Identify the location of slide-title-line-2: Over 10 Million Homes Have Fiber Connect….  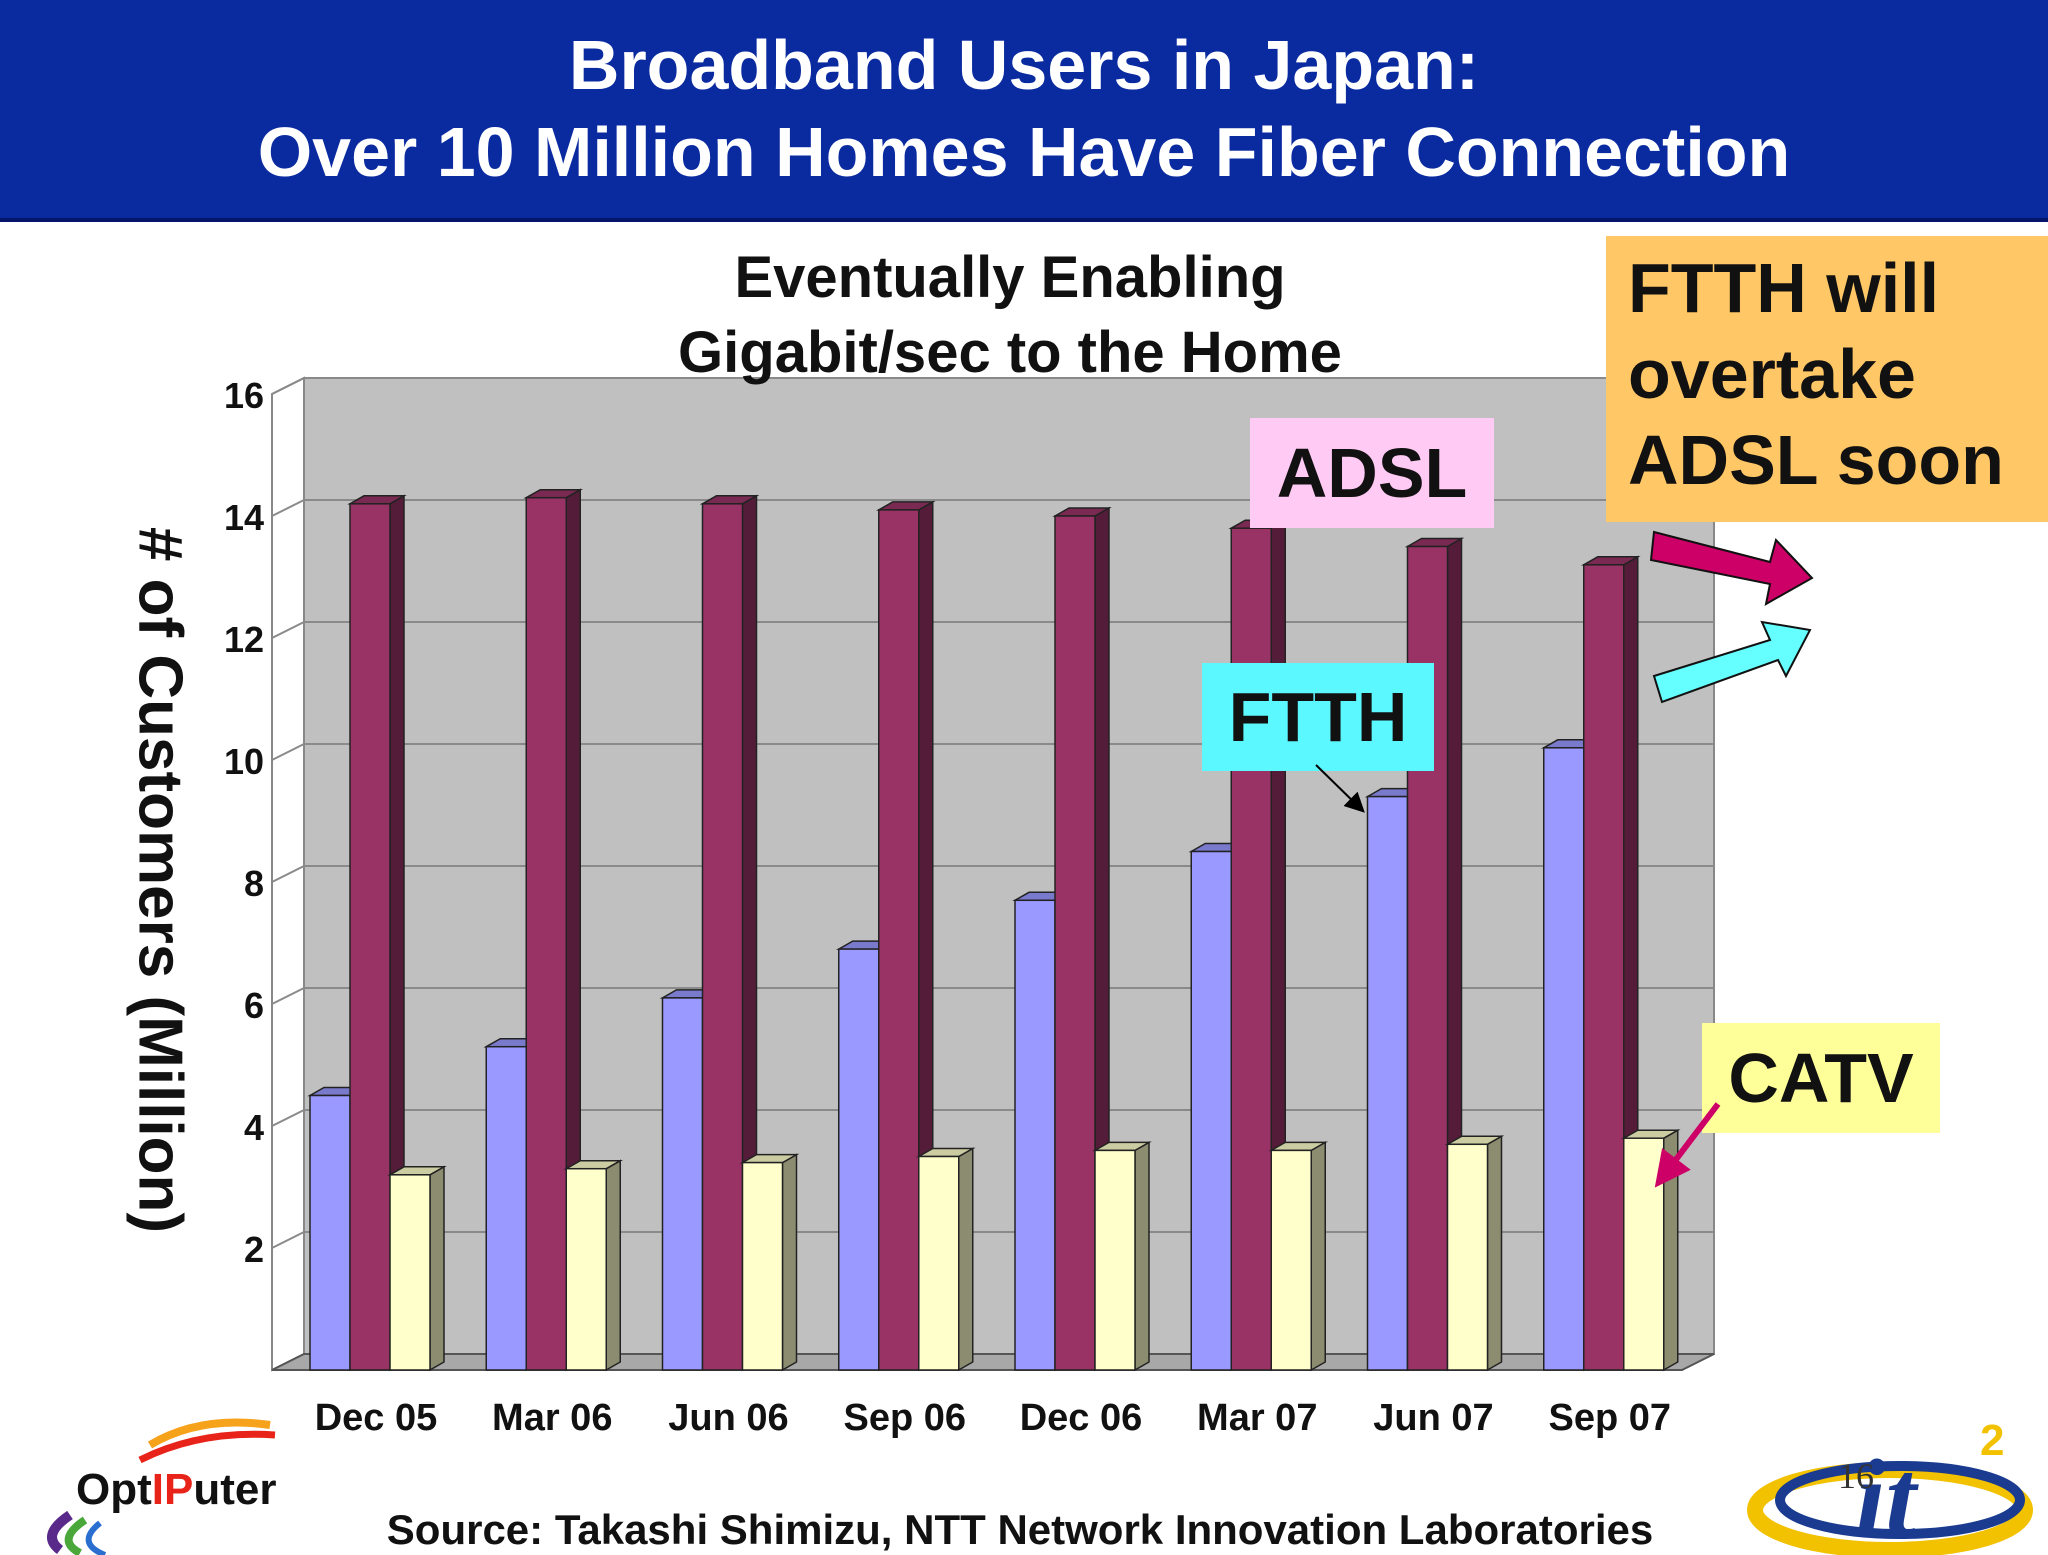
(1024, 152).